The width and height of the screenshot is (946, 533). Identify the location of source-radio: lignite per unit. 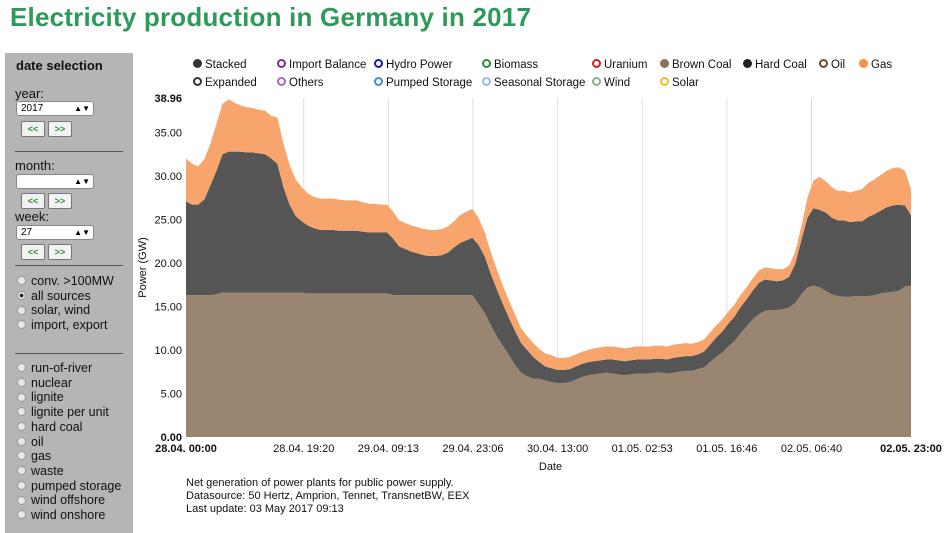
(63, 412).